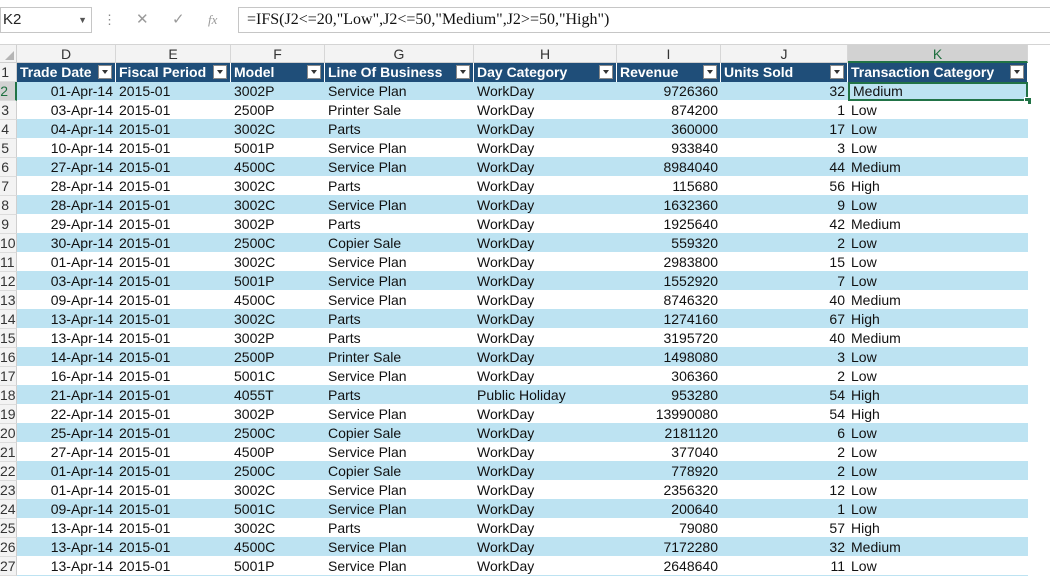 This screenshot has width=1050, height=576. I want to click on column-header-g: G, so click(399, 54).